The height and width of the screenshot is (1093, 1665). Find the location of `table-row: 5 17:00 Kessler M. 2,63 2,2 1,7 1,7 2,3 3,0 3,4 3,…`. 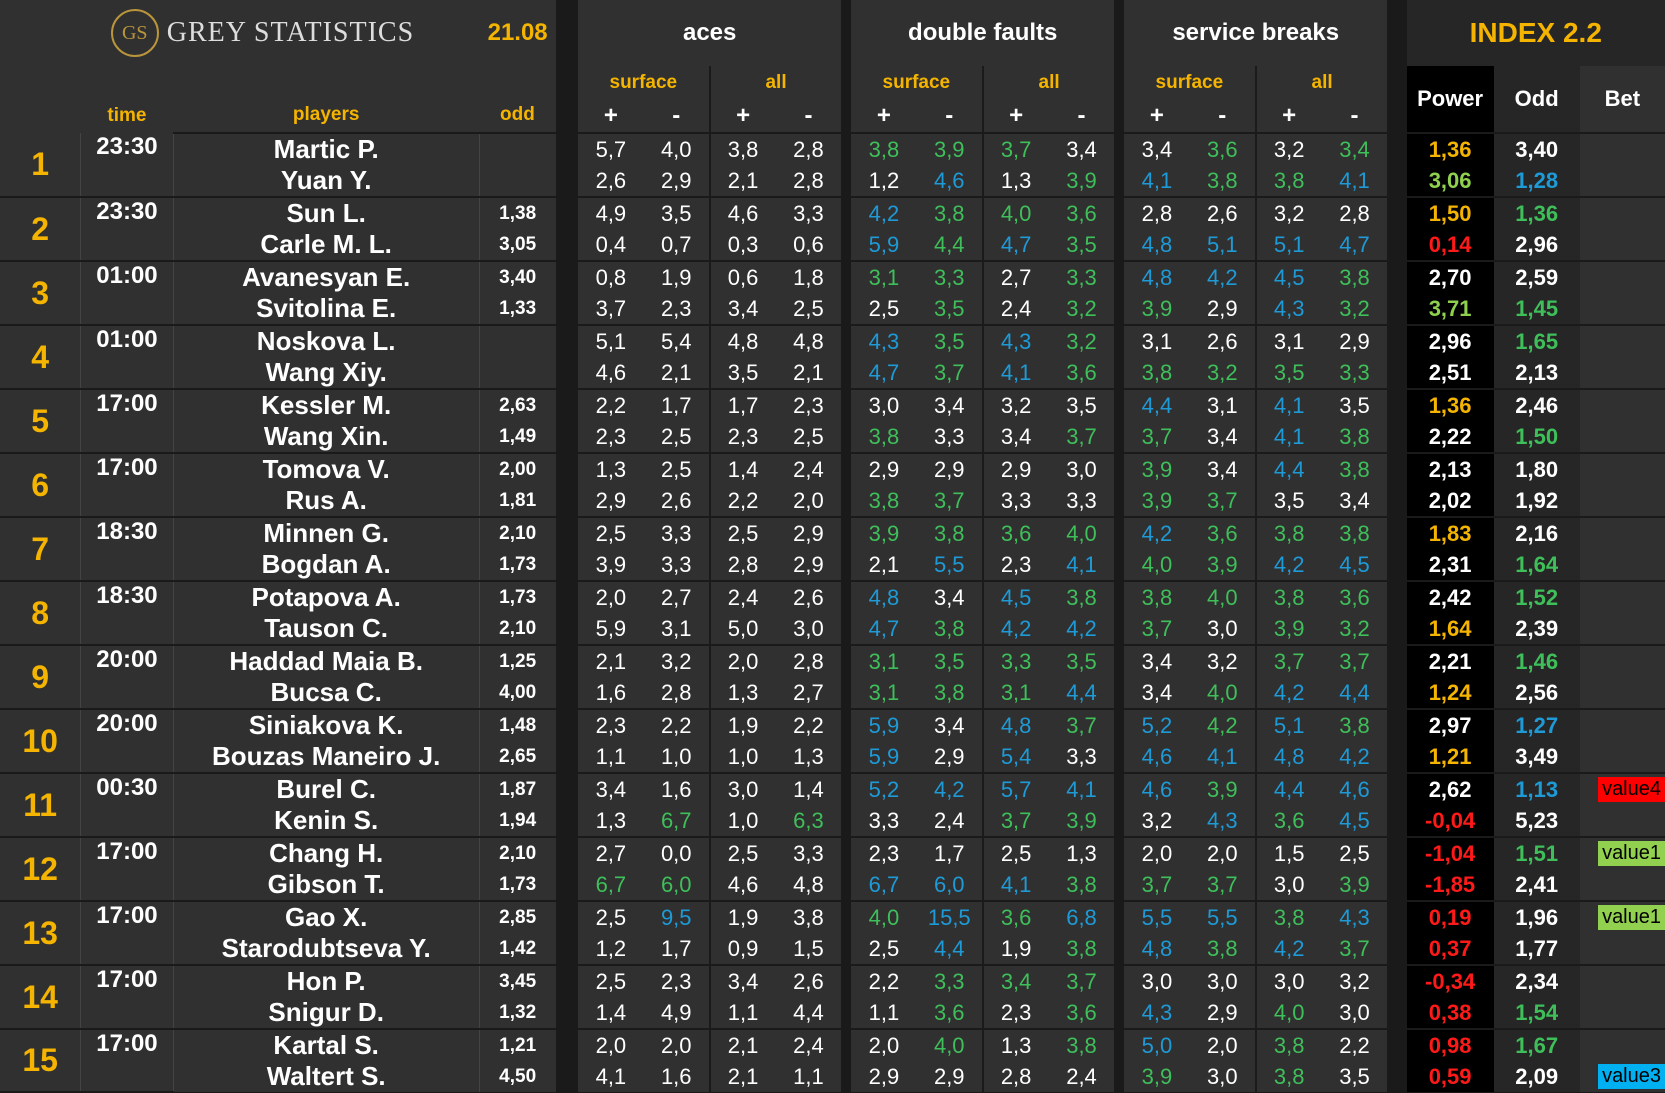

table-row: 5 17:00 Kessler M. 2,63 2,2 1,7 1,7 2,3 3,0 3,4 3,… is located at coordinates (832, 421).